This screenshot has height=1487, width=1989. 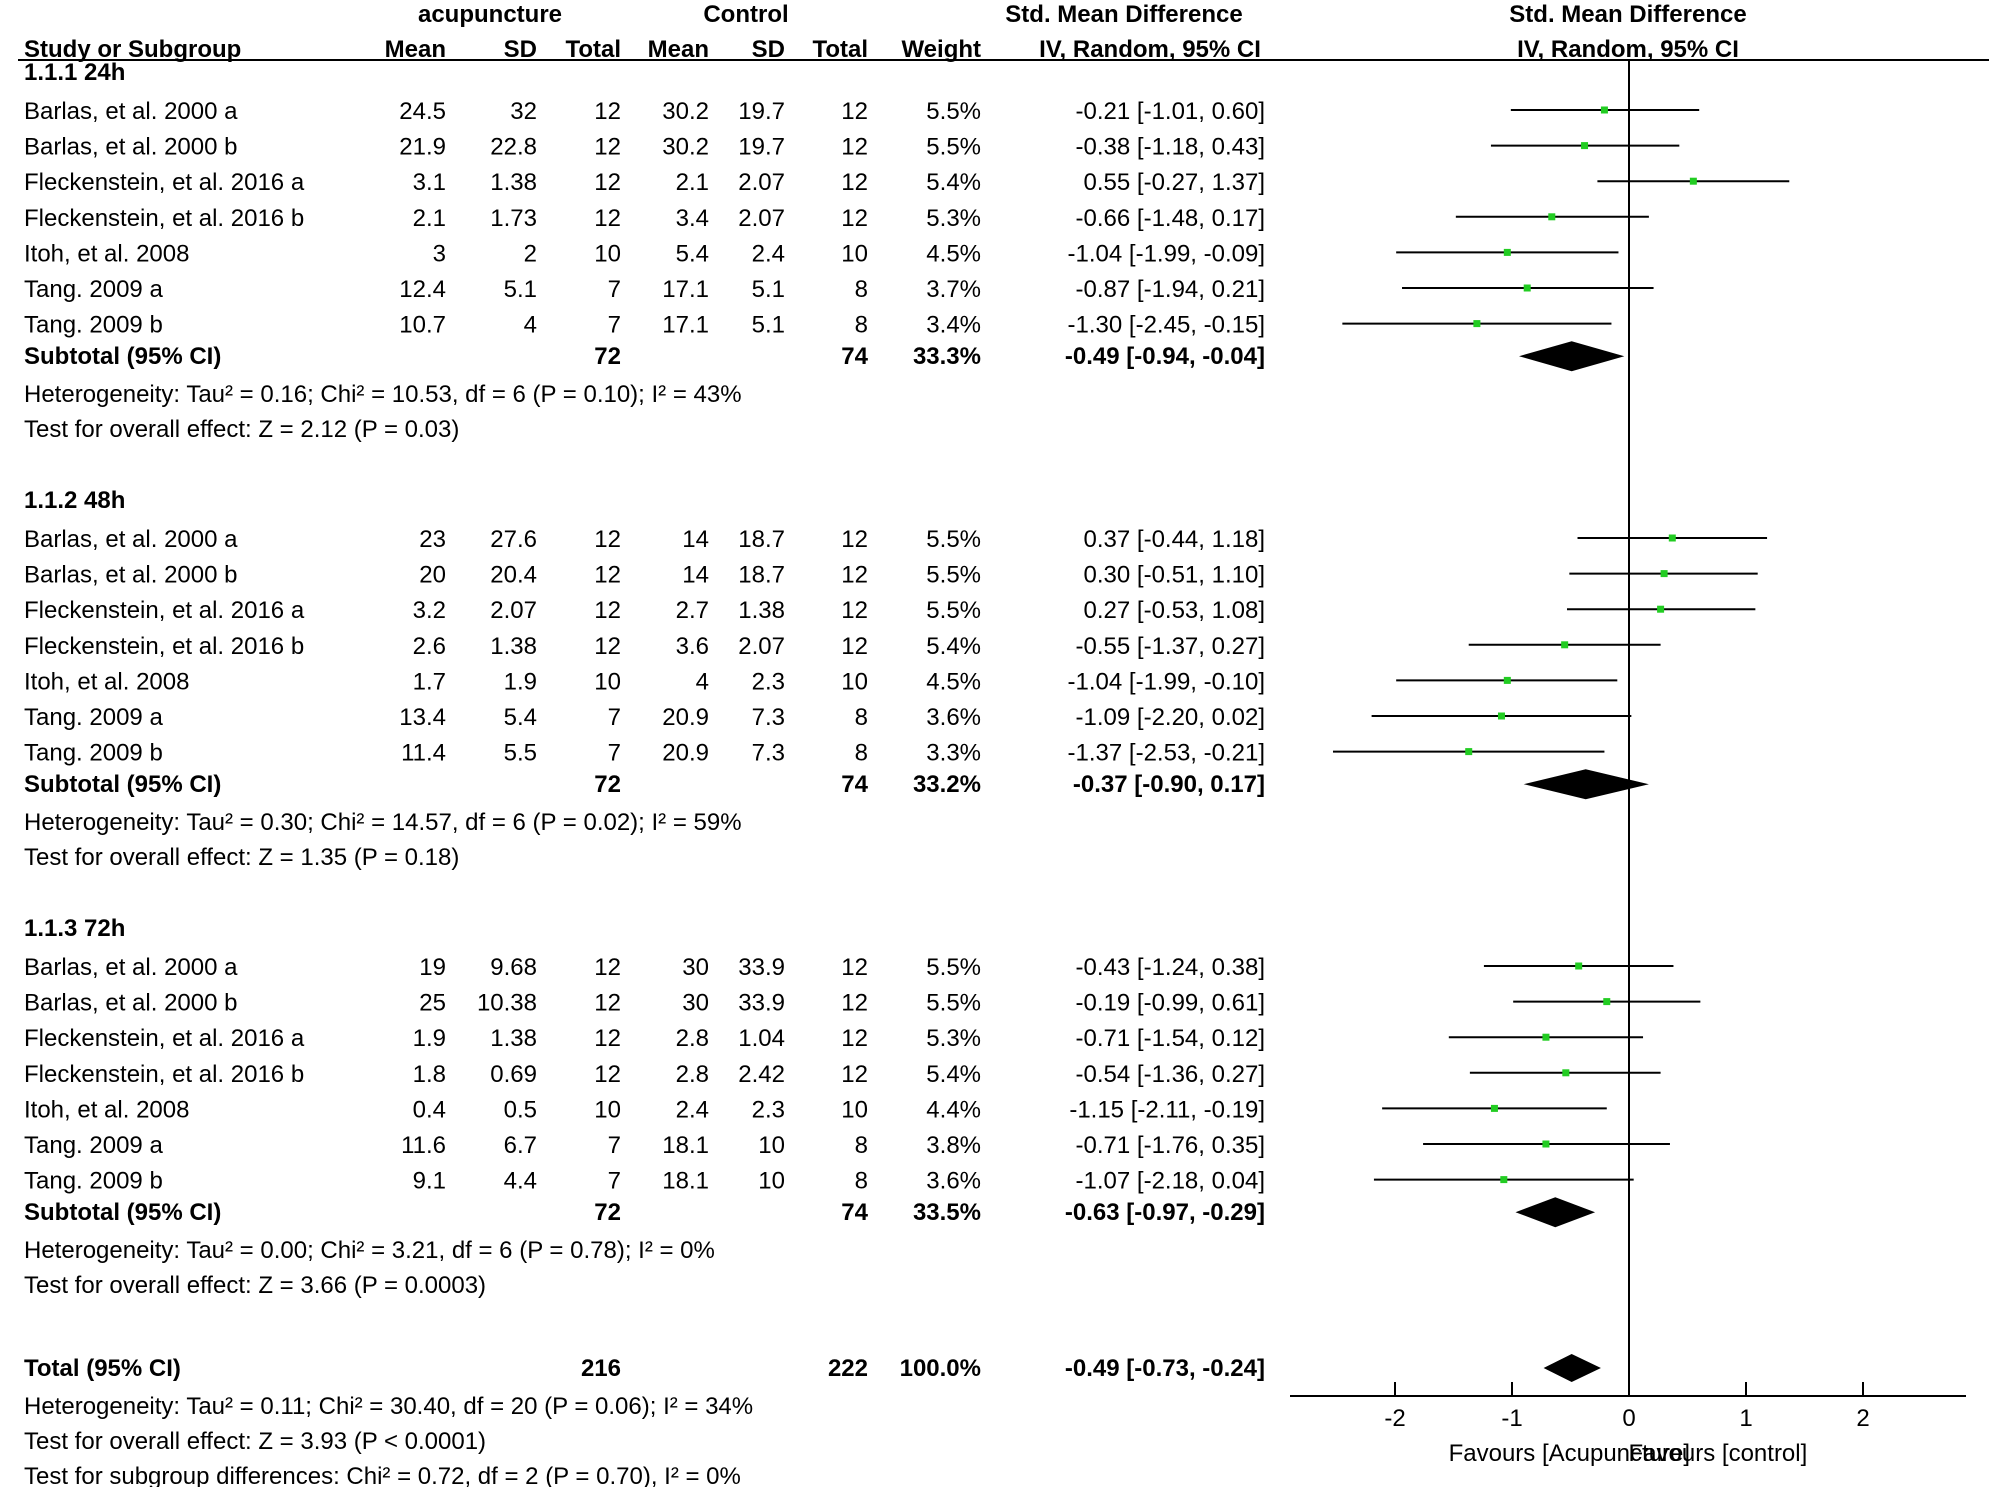 What do you see at coordinates (132, 49) in the screenshot?
I see `header-study: Study or Subgroup` at bounding box center [132, 49].